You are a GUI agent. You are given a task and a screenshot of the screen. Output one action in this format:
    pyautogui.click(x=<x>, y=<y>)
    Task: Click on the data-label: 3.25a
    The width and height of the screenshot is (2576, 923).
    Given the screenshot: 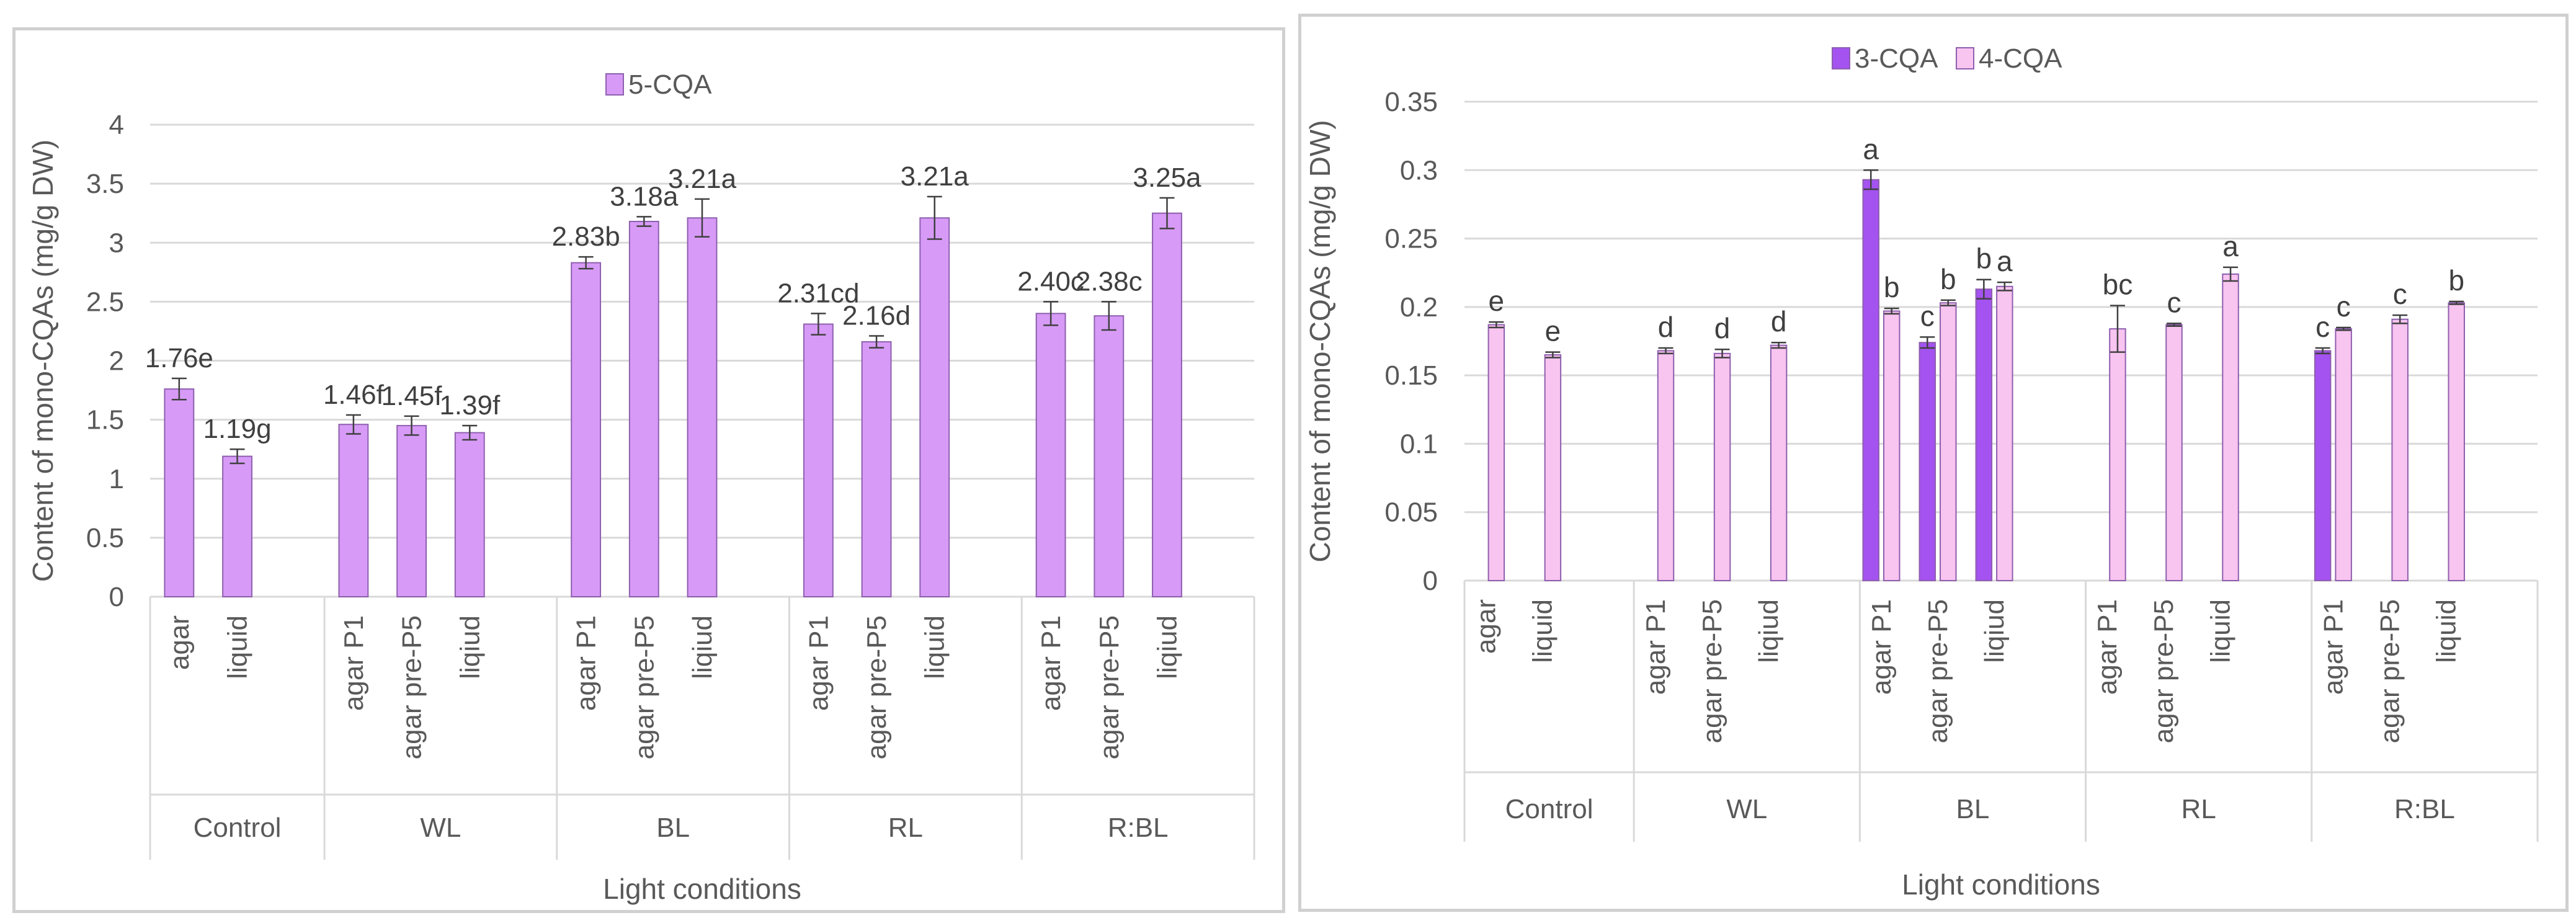 What is the action you would take?
    pyautogui.click(x=1167, y=178)
    